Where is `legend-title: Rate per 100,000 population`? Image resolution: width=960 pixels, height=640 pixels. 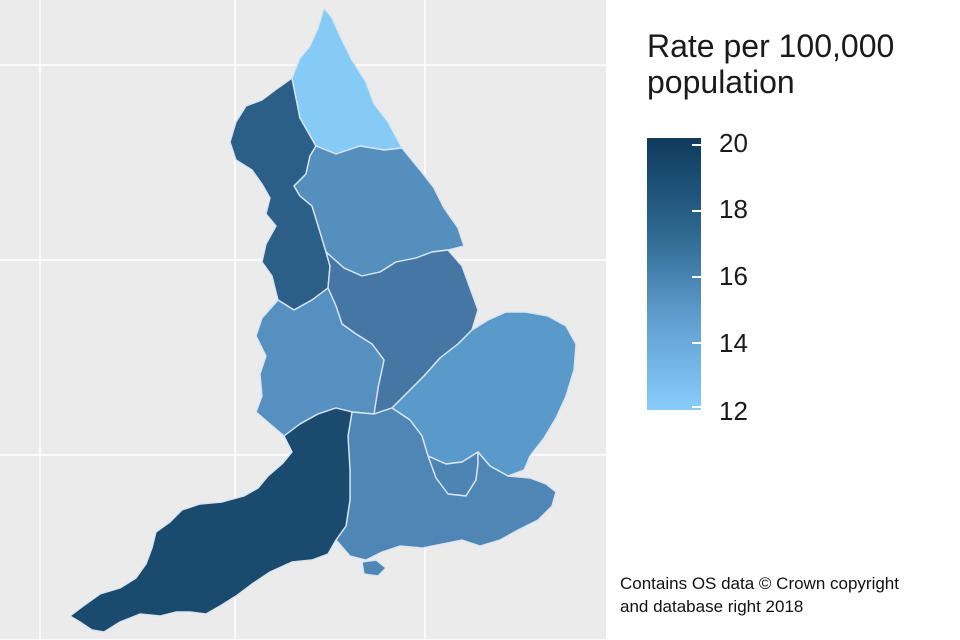 legend-title: Rate per 100,000 population is located at coordinates (770, 64).